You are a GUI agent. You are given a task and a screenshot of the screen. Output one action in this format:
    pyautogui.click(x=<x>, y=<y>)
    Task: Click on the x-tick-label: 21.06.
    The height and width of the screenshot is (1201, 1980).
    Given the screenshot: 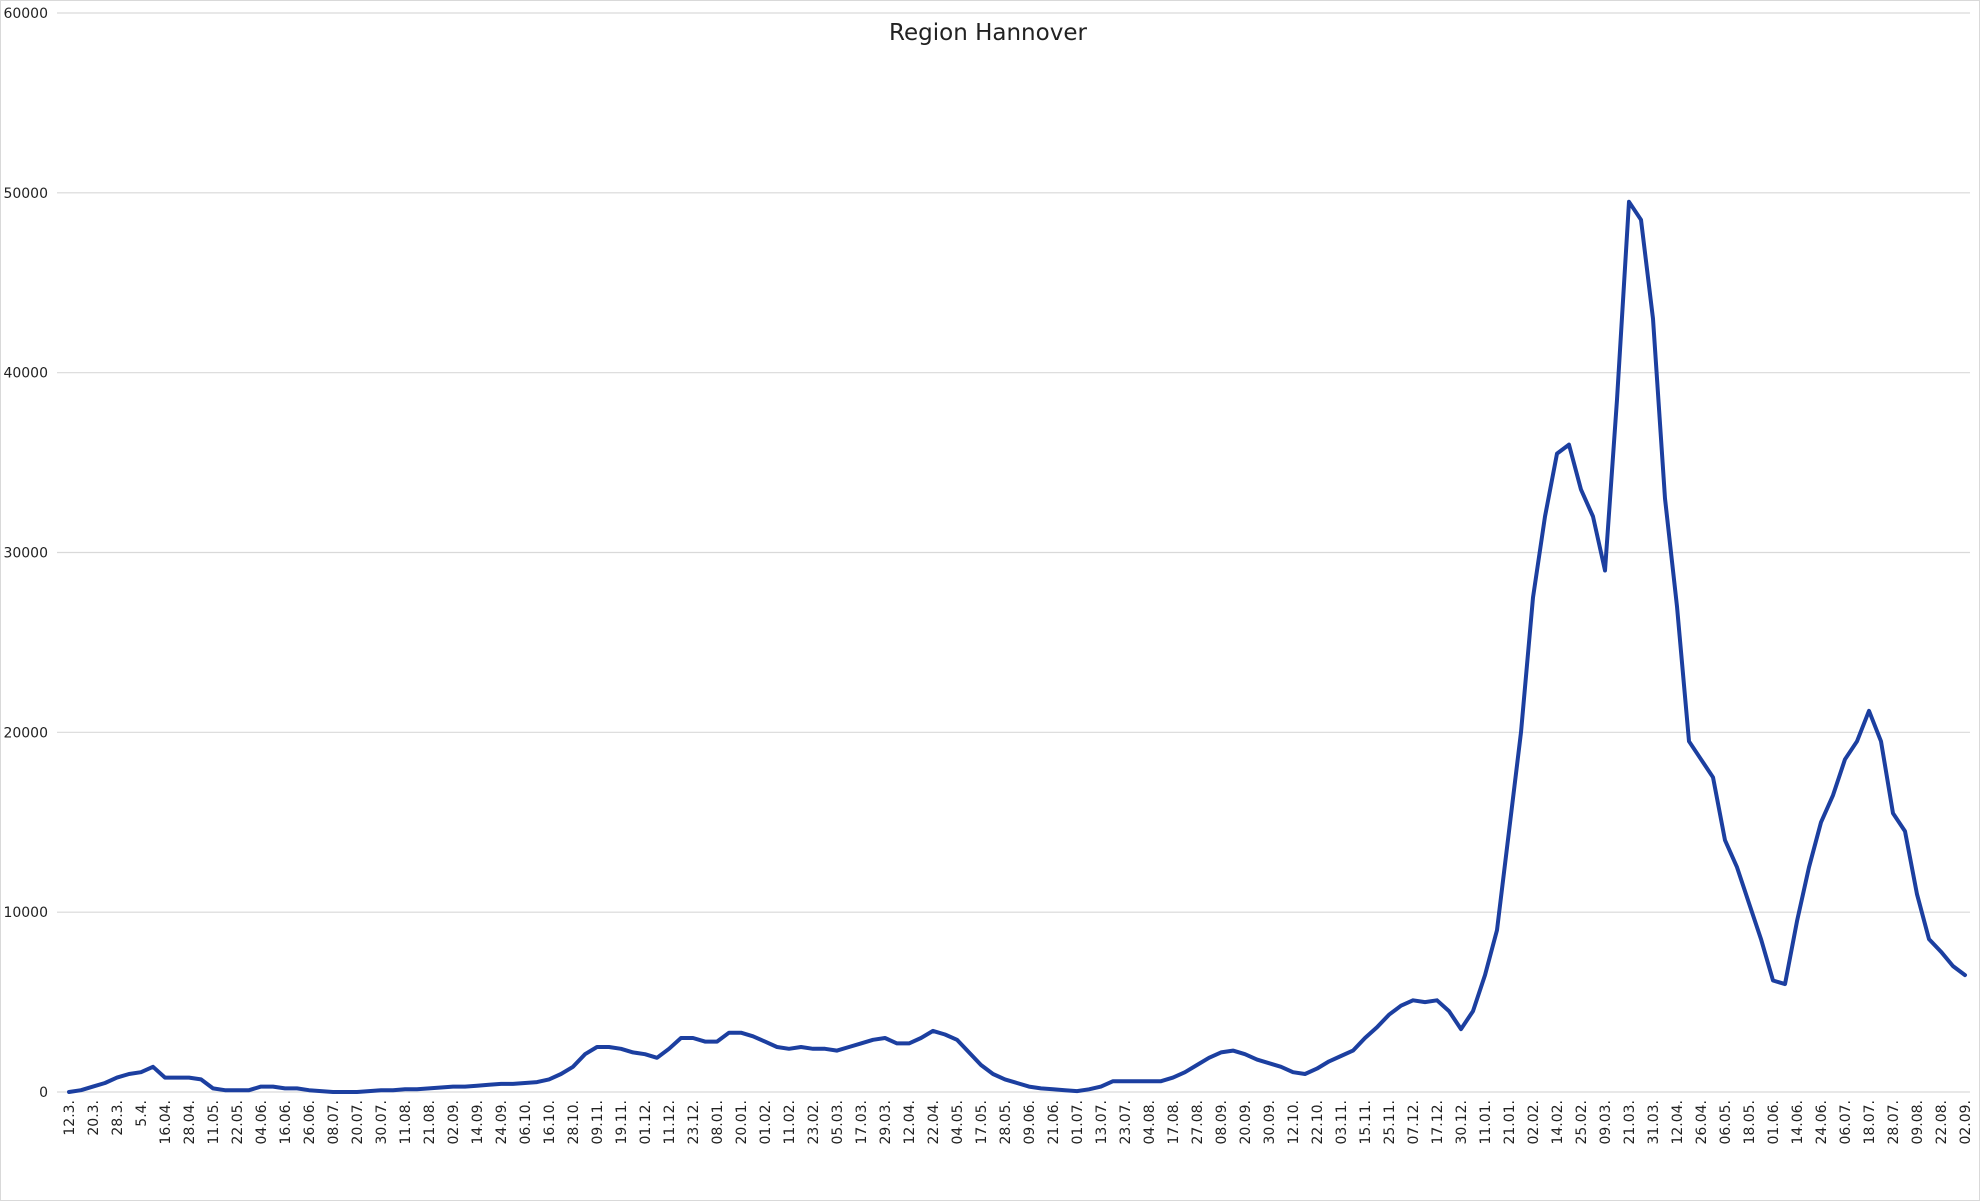 What is the action you would take?
    pyautogui.click(x=1054, y=1122)
    